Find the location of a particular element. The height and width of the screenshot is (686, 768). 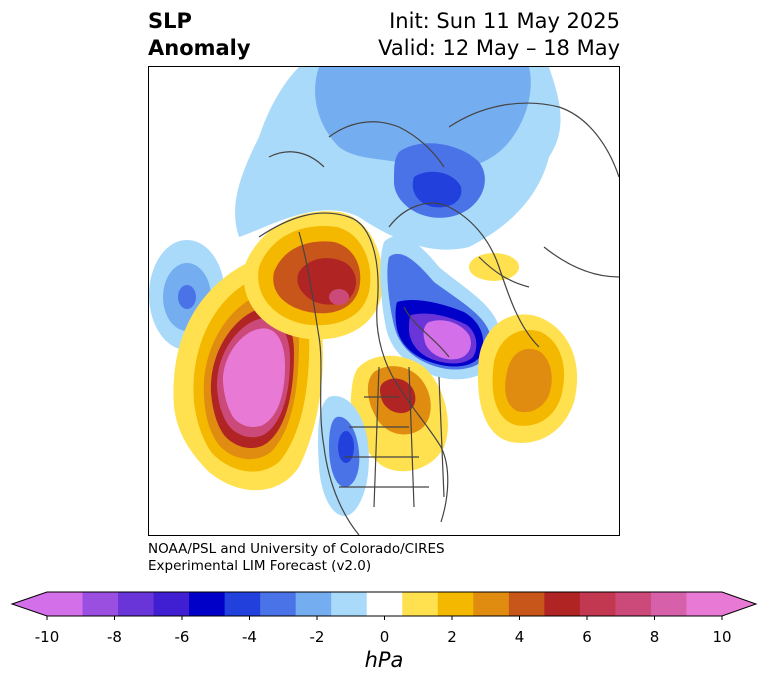

anomaly-canada-core is located at coordinates (339, 297).